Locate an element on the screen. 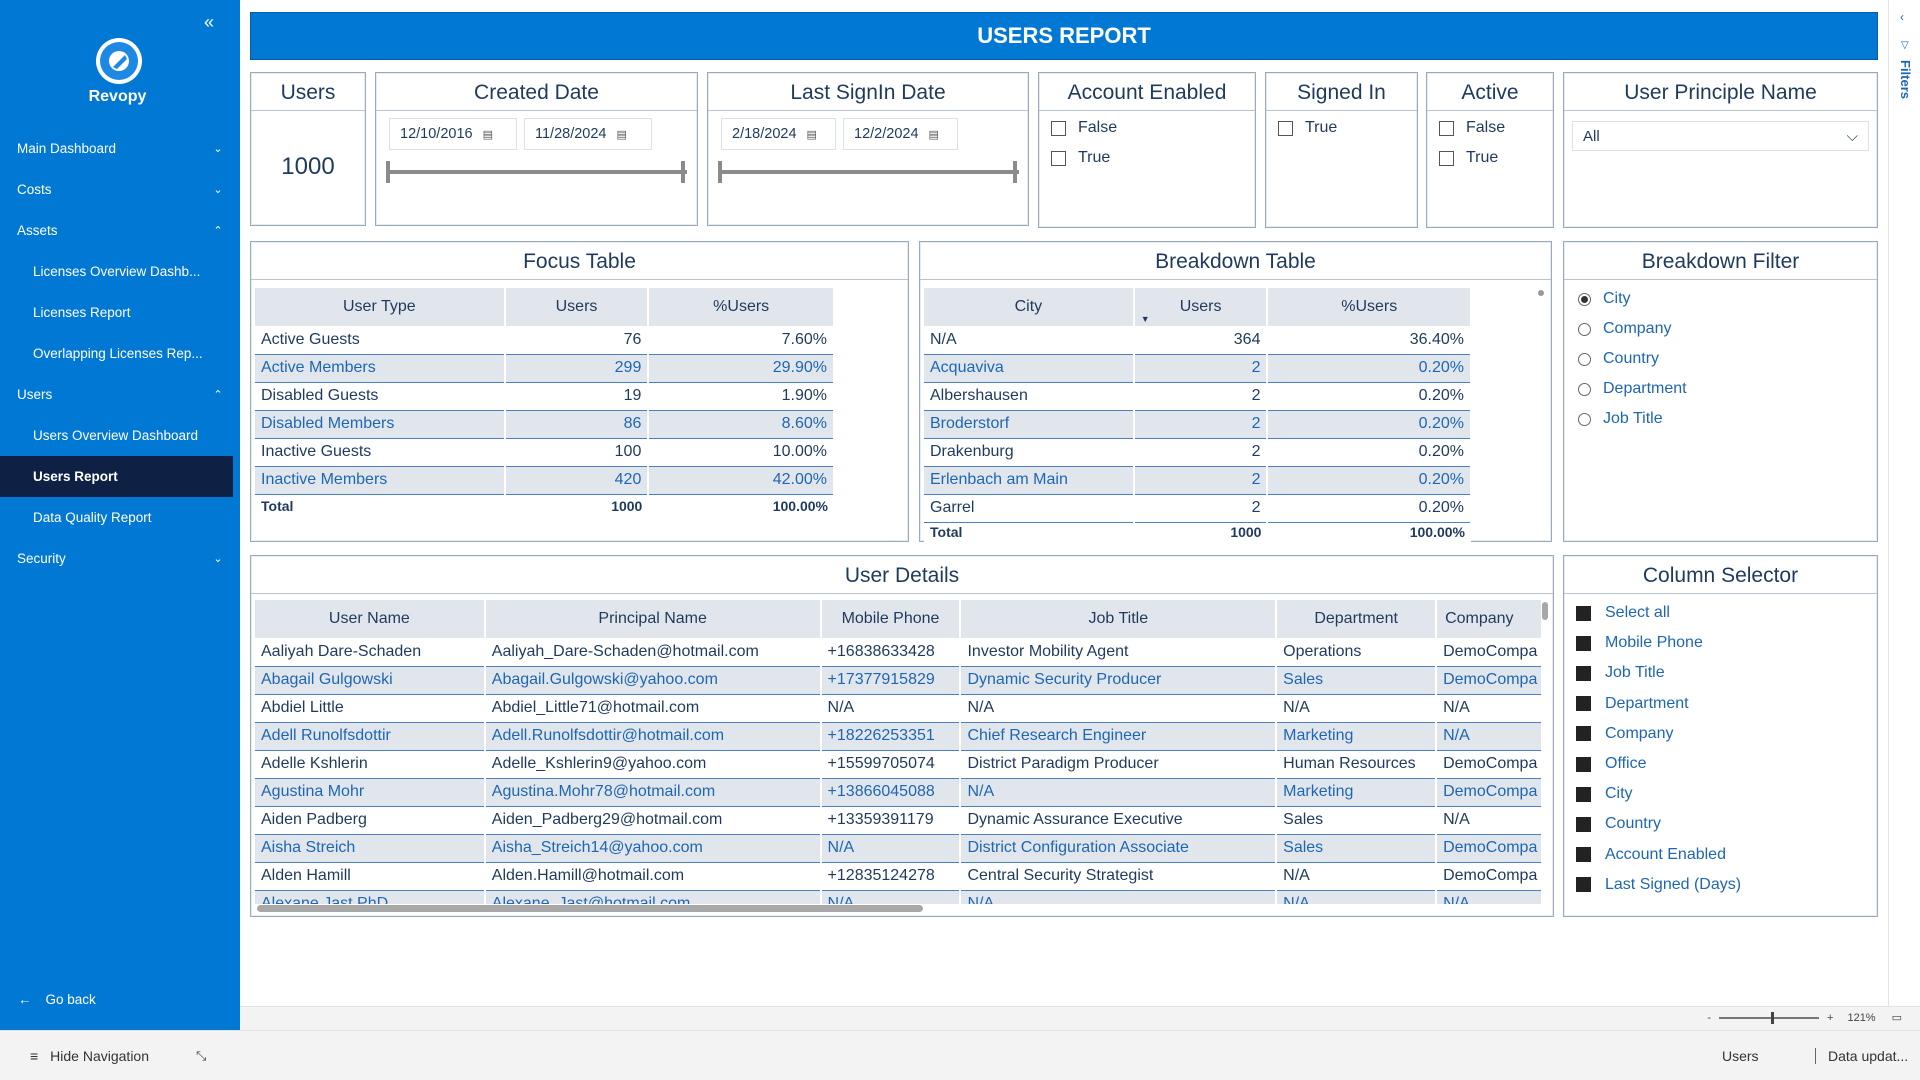 This screenshot has width=1920, height=1080. collapse-sidebar-icon: « is located at coordinates (209, 22).